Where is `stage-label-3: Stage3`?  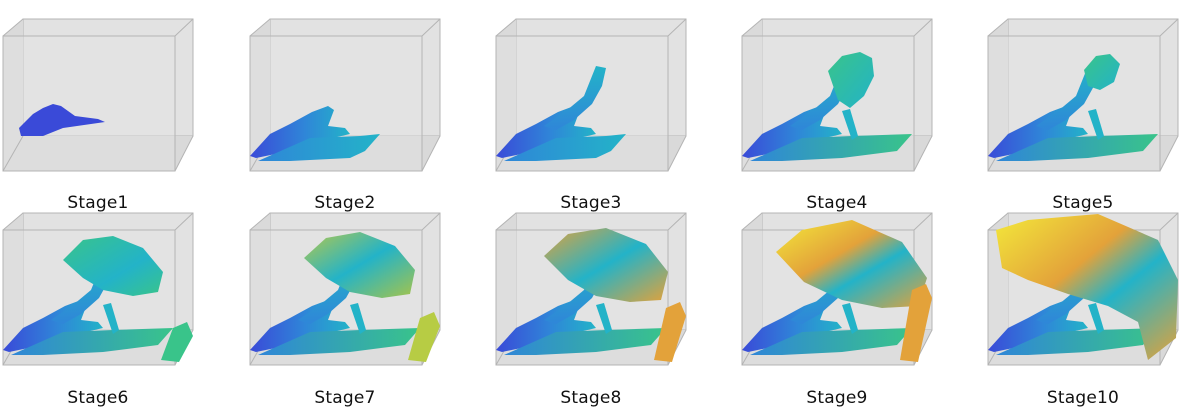
stage-label-3: Stage3 is located at coordinates (591, 203).